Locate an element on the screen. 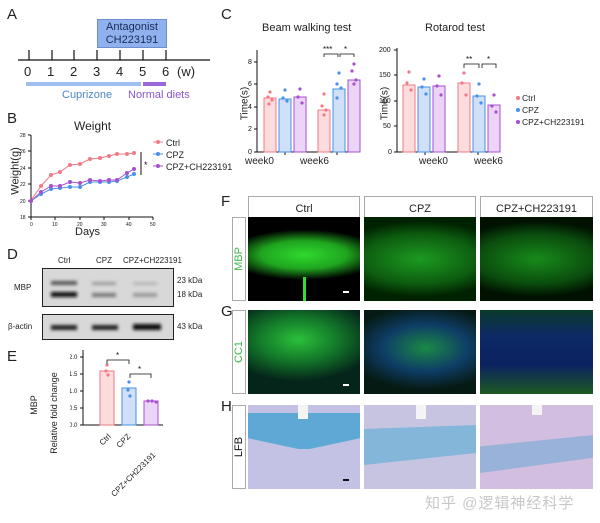  svg-text: 1.5 is located at coordinates (74, 375).